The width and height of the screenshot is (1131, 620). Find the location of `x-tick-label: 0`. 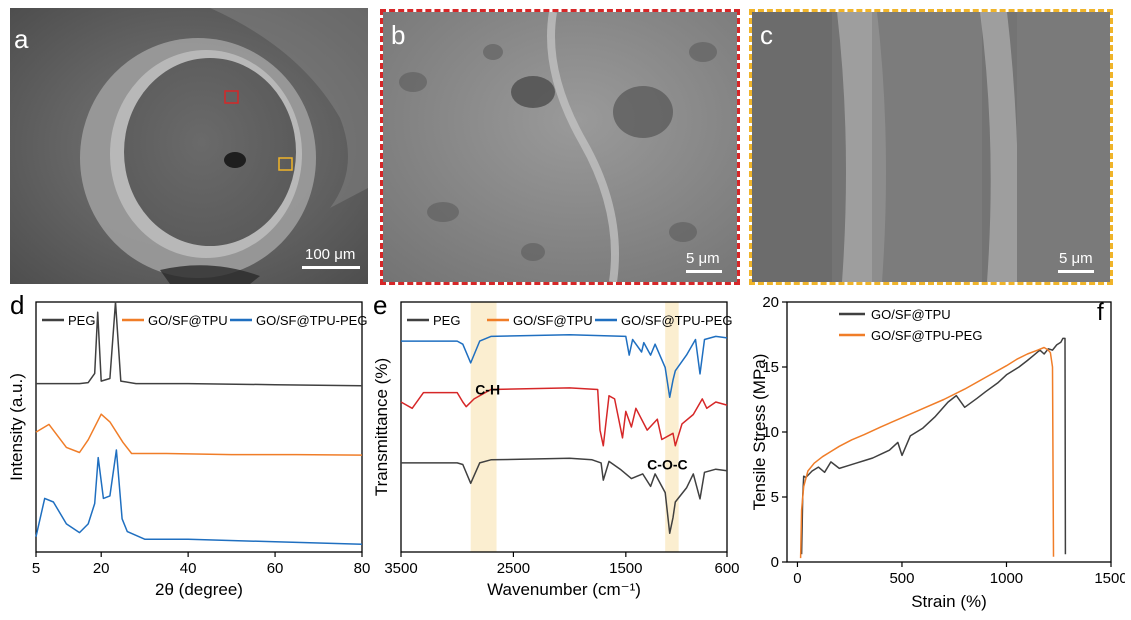

x-tick-label: 0 is located at coordinates (797, 578).